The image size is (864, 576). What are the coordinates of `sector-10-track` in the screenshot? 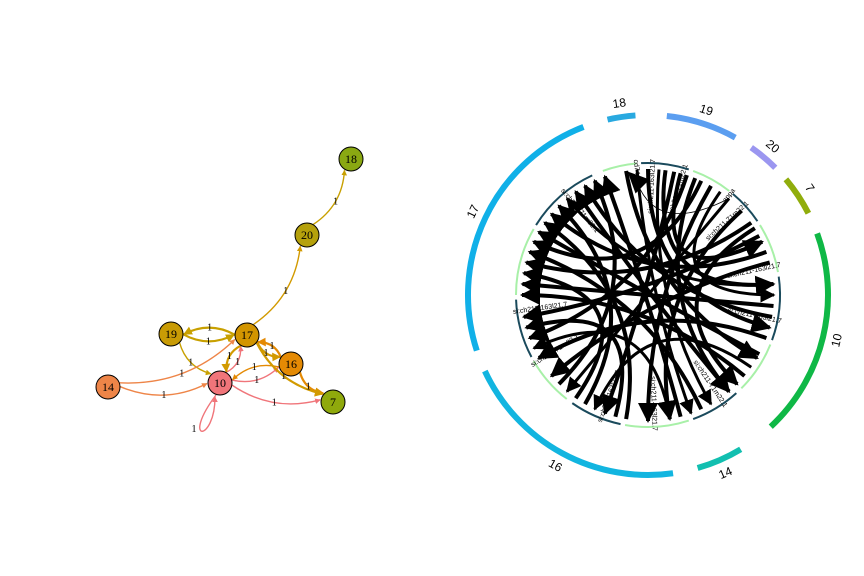 It's located at (799, 330).